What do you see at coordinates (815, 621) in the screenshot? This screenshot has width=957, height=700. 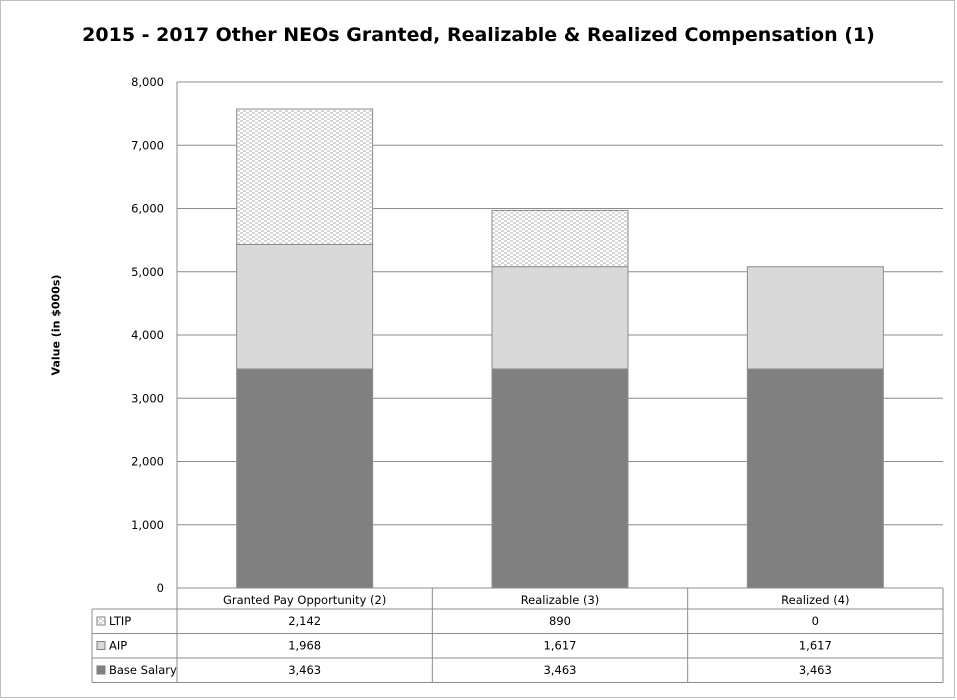 I see `data-label: 0` at bounding box center [815, 621].